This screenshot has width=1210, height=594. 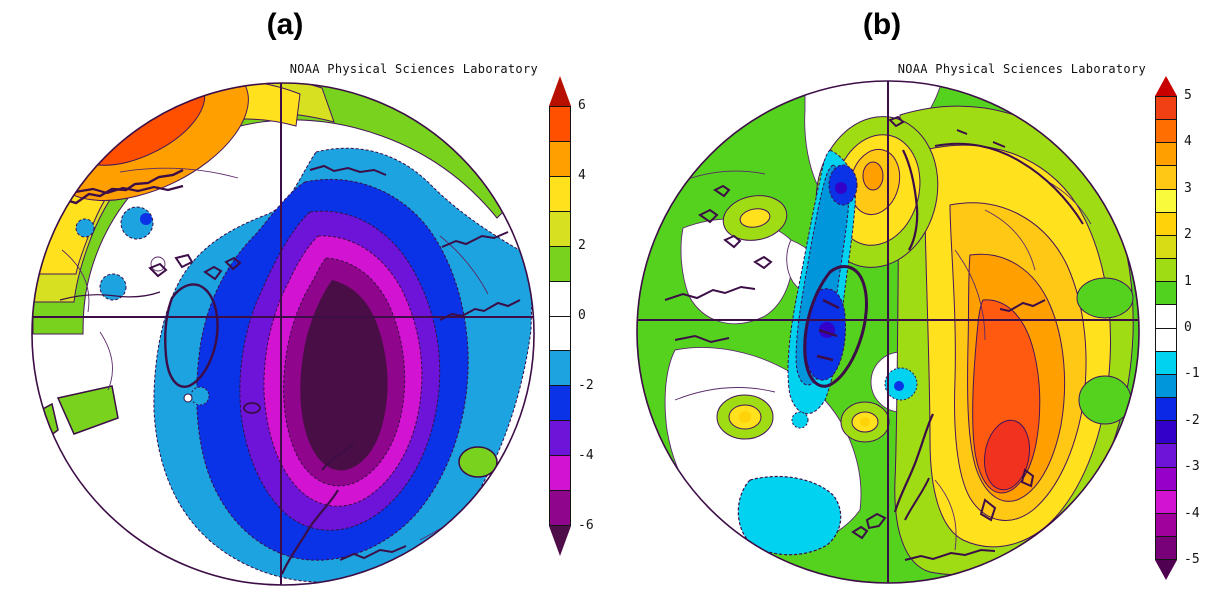 What do you see at coordinates (582, 105) in the screenshot?
I see `colorbar-tick-label: 6` at bounding box center [582, 105].